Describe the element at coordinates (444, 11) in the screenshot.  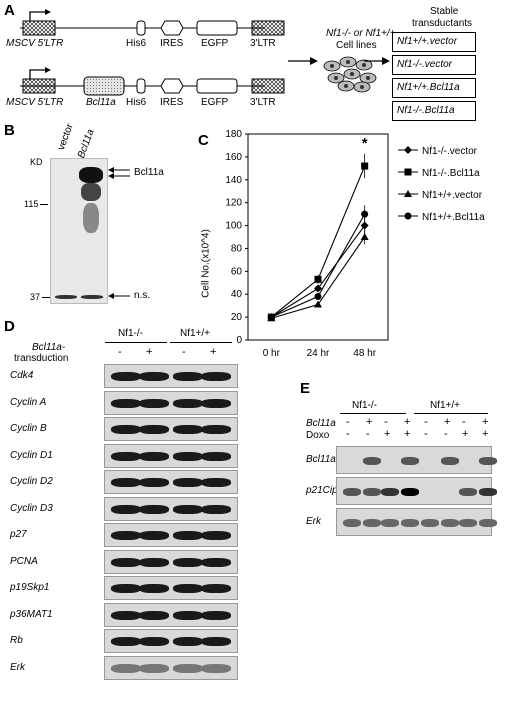
I see `stable-title-1: Stable` at that location.